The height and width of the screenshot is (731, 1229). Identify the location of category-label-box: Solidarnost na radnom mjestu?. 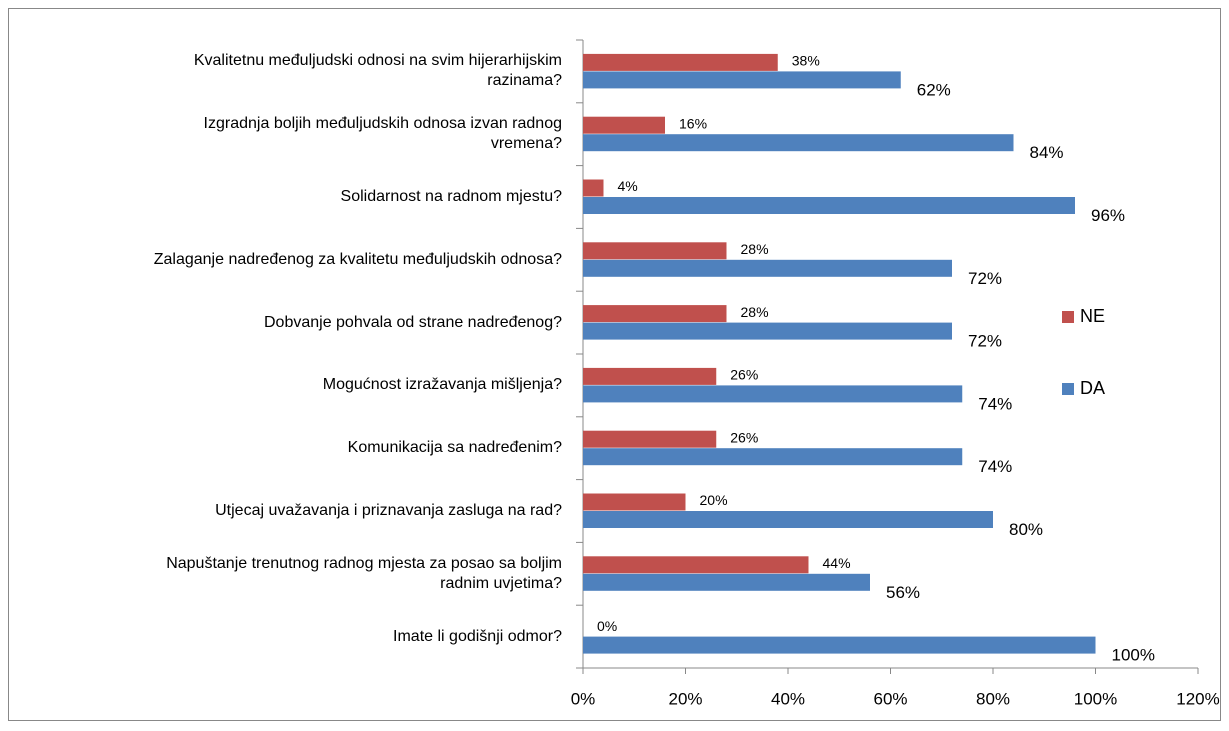
(451, 196).